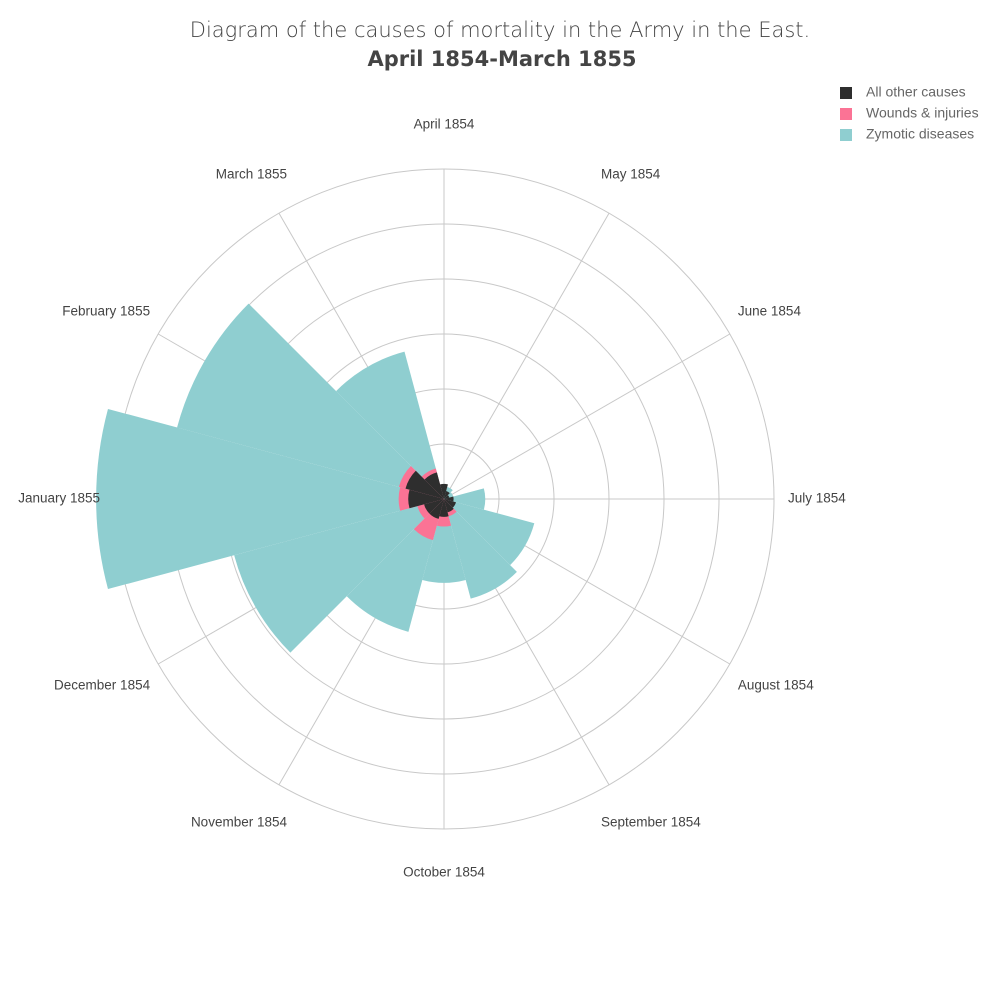 The height and width of the screenshot is (1004, 1000). Describe the element at coordinates (651, 821) in the screenshot. I see `angular-label: September 1854` at that location.